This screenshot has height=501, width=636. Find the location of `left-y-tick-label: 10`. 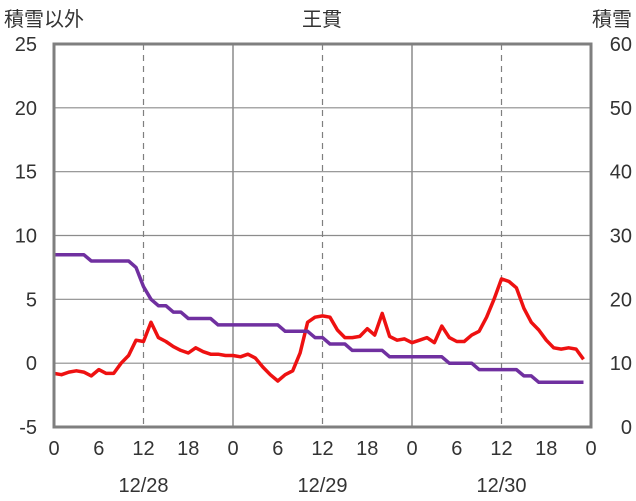

left-y-tick-label: 10 is located at coordinates (26, 237).